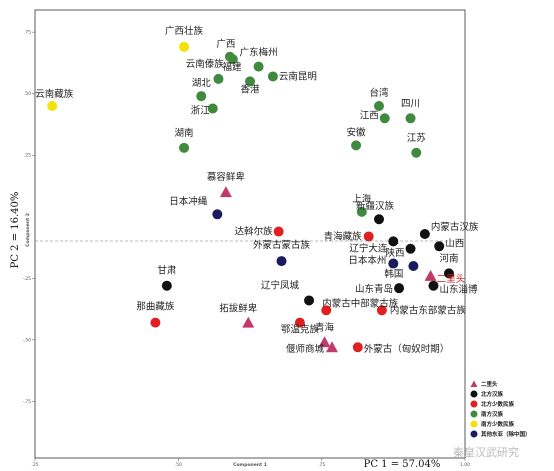  What do you see at coordinates (205, 64) in the screenshot?
I see `point-label: 云南傣族` at bounding box center [205, 64].